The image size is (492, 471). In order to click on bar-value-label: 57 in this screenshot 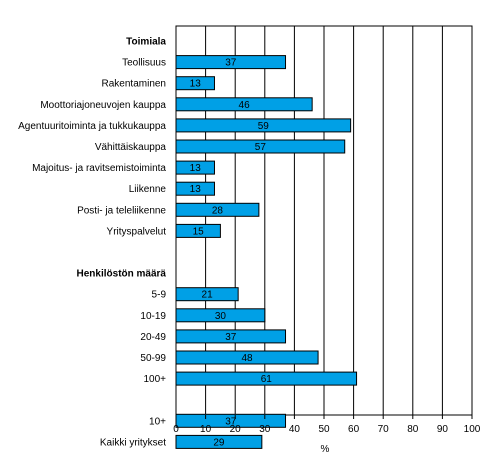, I will do `click(261, 147)`.